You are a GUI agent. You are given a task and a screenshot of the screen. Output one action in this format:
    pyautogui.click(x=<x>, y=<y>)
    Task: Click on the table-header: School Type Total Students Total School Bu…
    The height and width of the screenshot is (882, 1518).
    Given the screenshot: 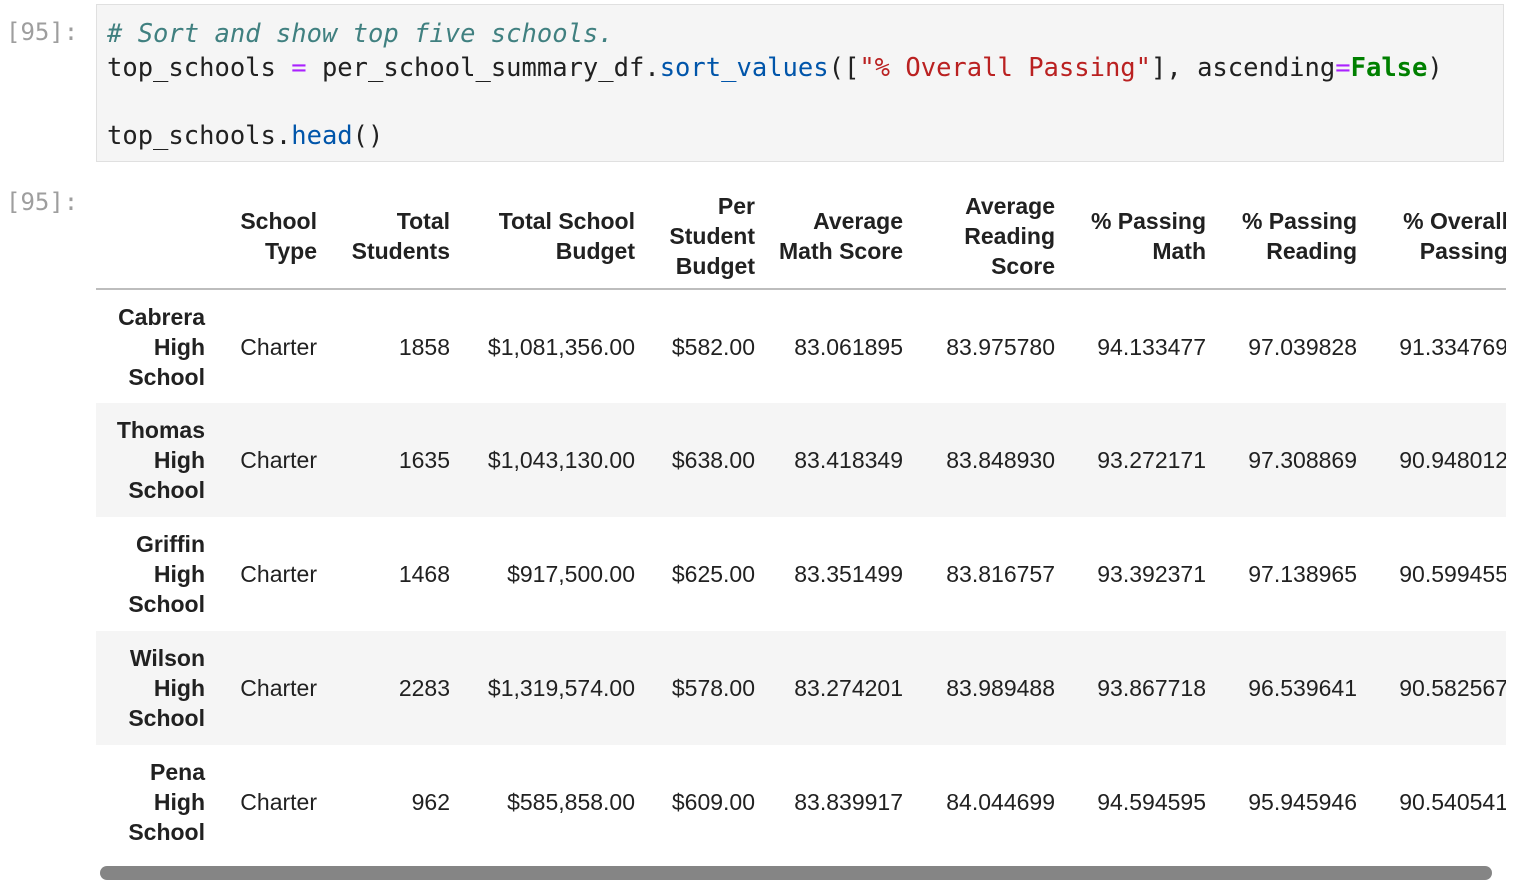 What is the action you would take?
    pyautogui.click(x=801, y=237)
    